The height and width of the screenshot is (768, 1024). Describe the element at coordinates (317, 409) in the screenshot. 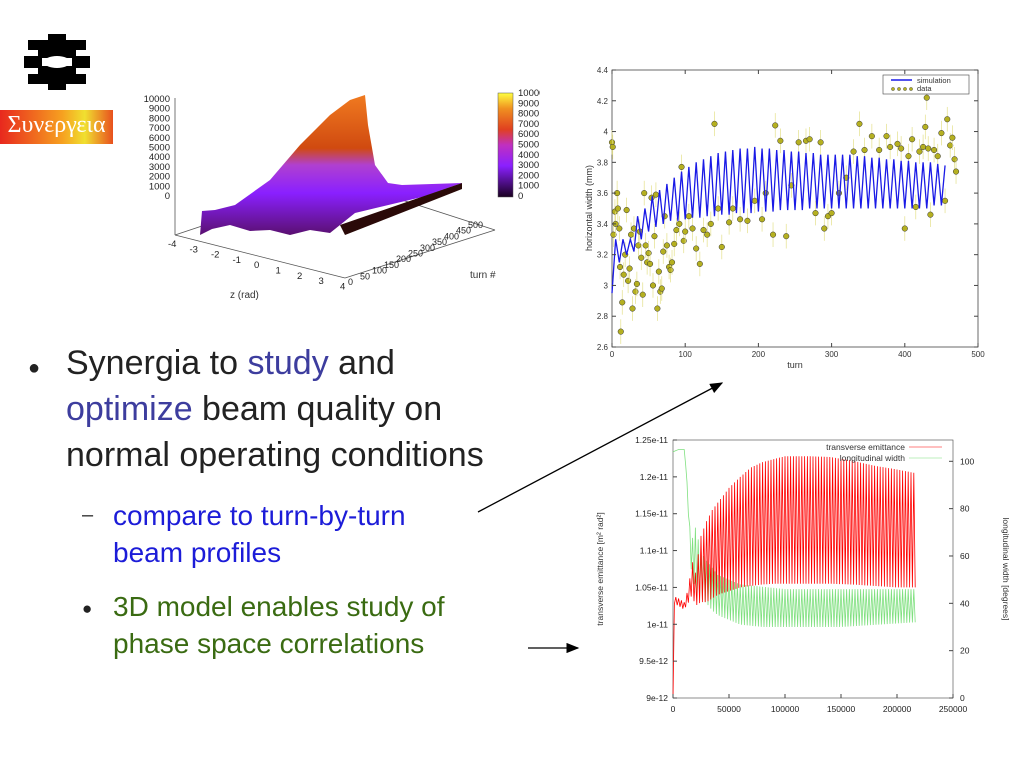

I see `text-segment: beam quality on` at that location.